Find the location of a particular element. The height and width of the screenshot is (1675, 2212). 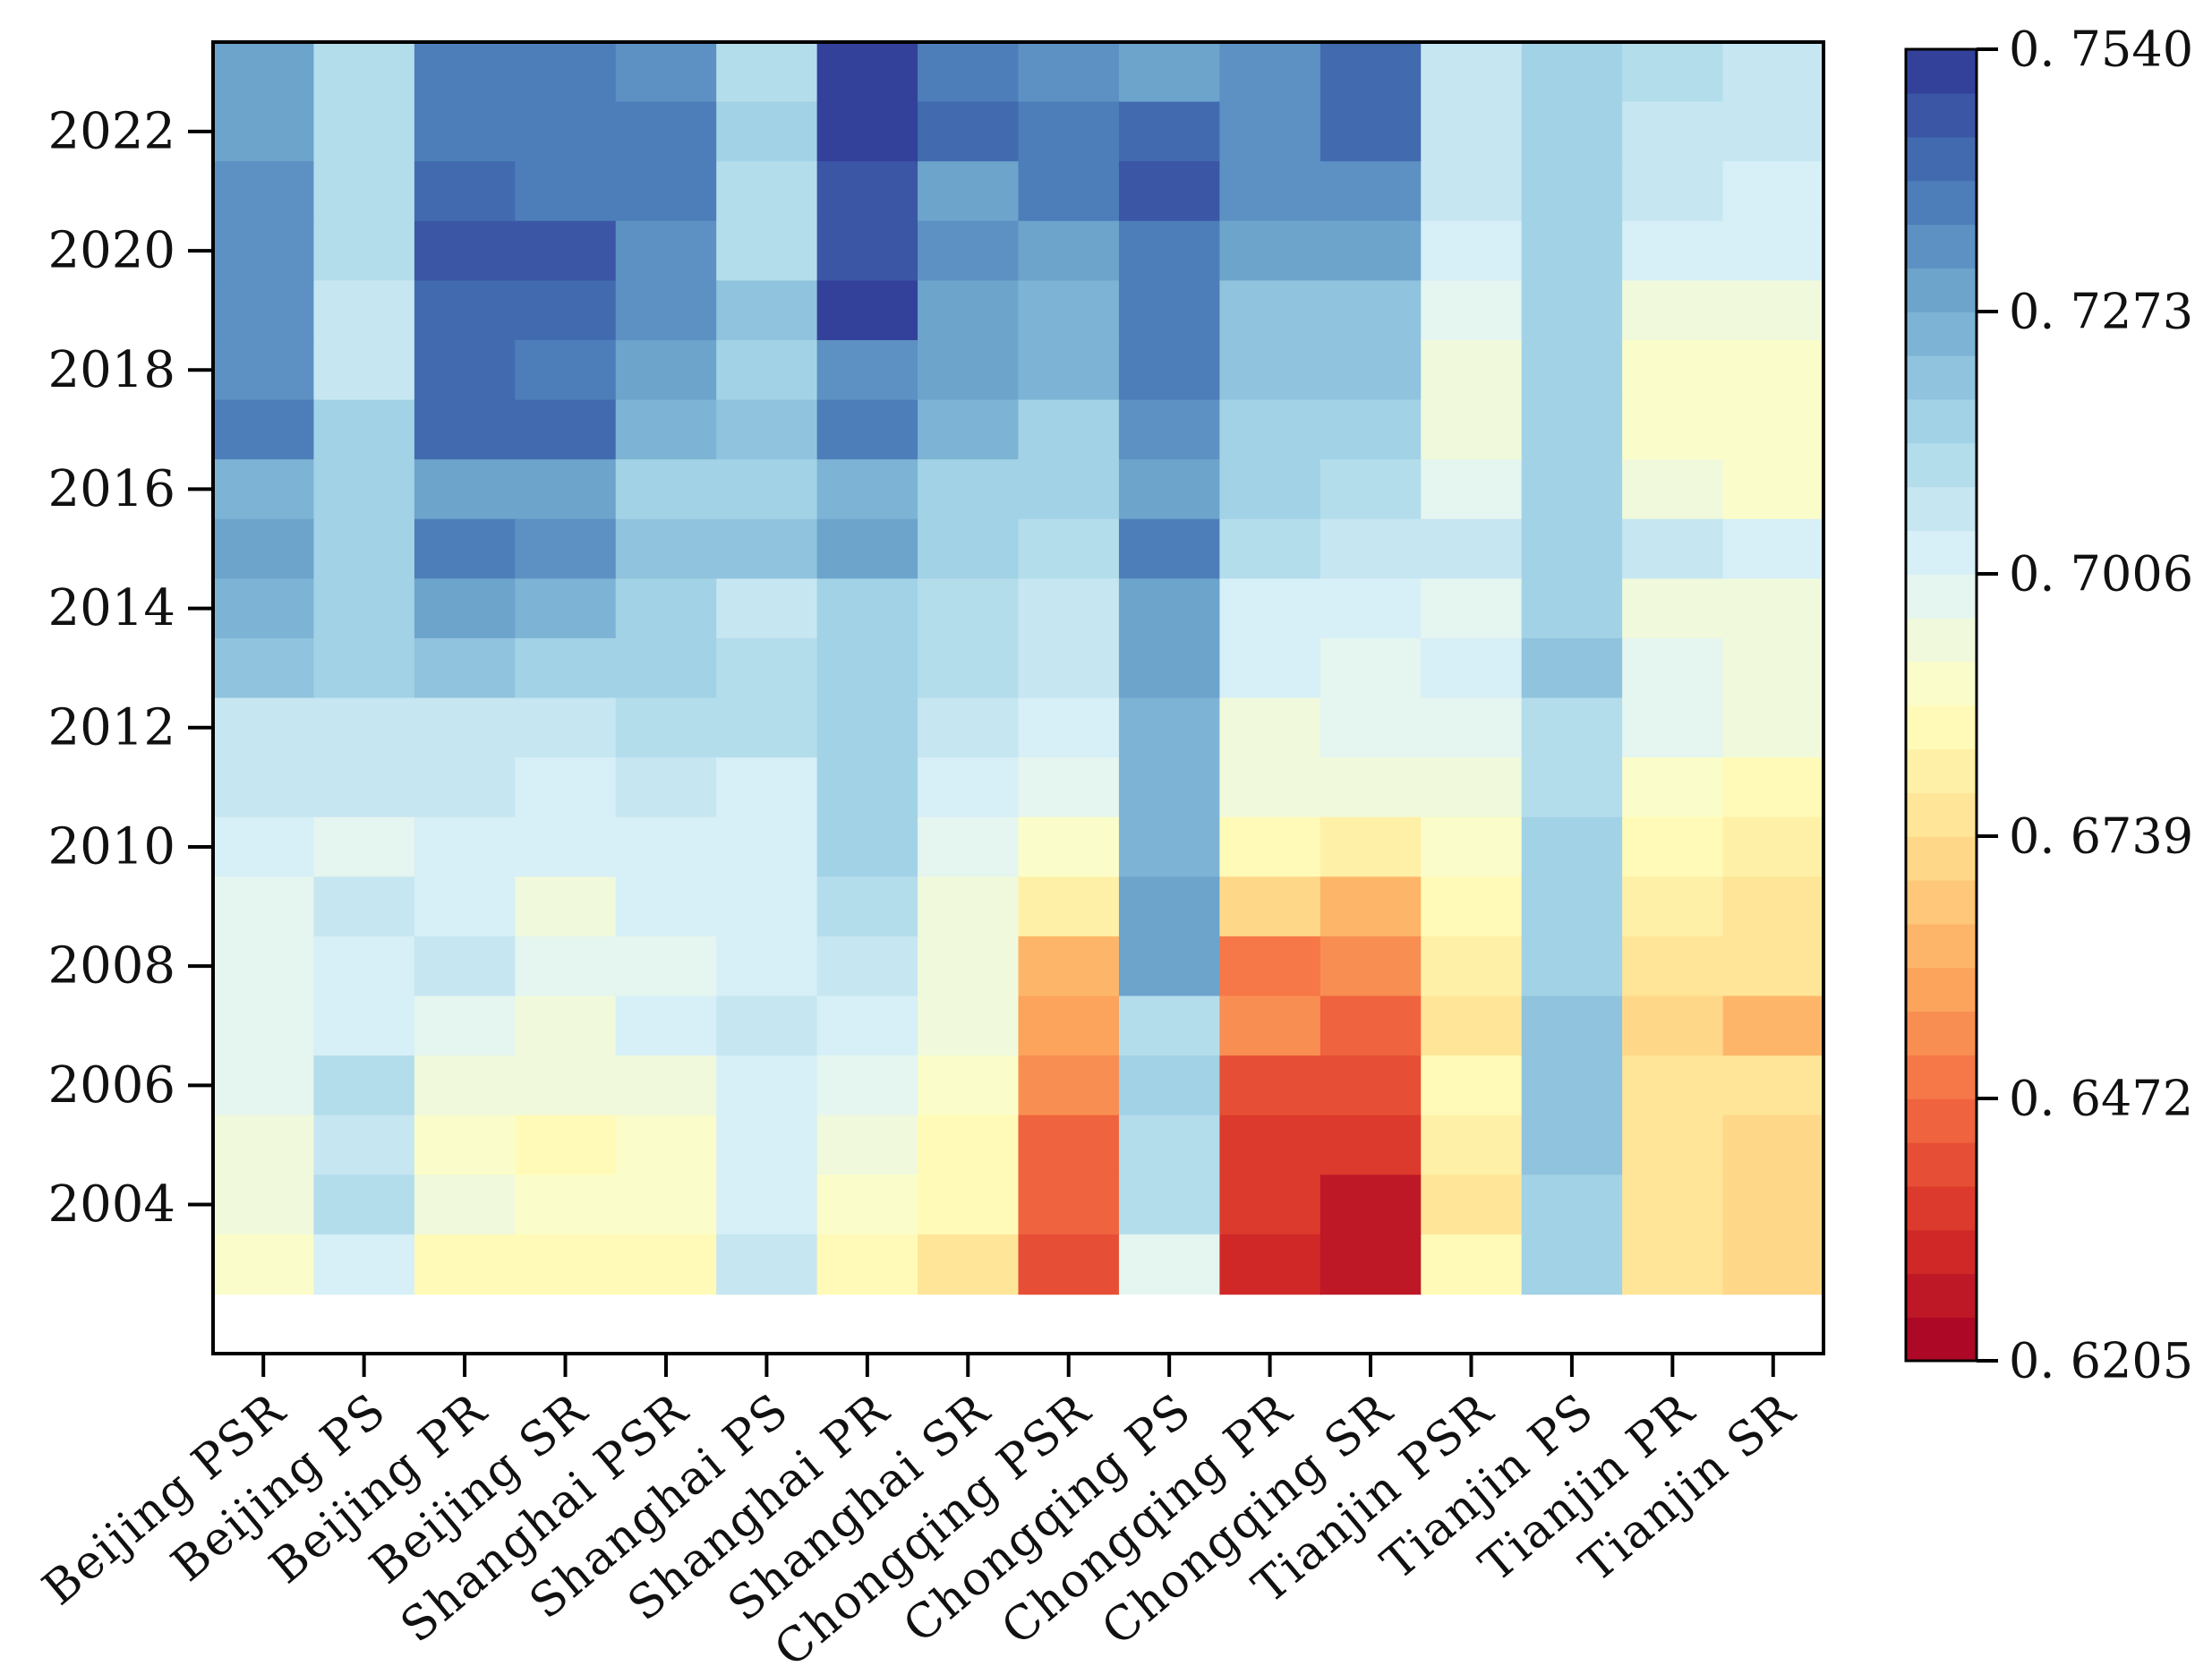

colorbar-tick-label: 0. 7006 is located at coordinates (2101, 574).